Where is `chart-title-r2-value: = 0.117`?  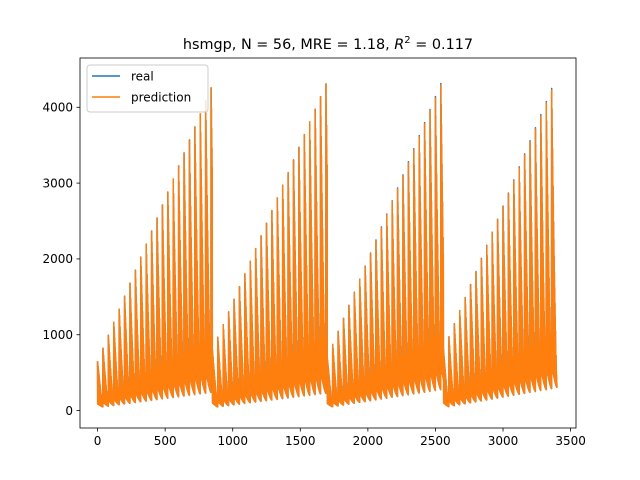 chart-title-r2-value: = 0.117 is located at coordinates (442, 45).